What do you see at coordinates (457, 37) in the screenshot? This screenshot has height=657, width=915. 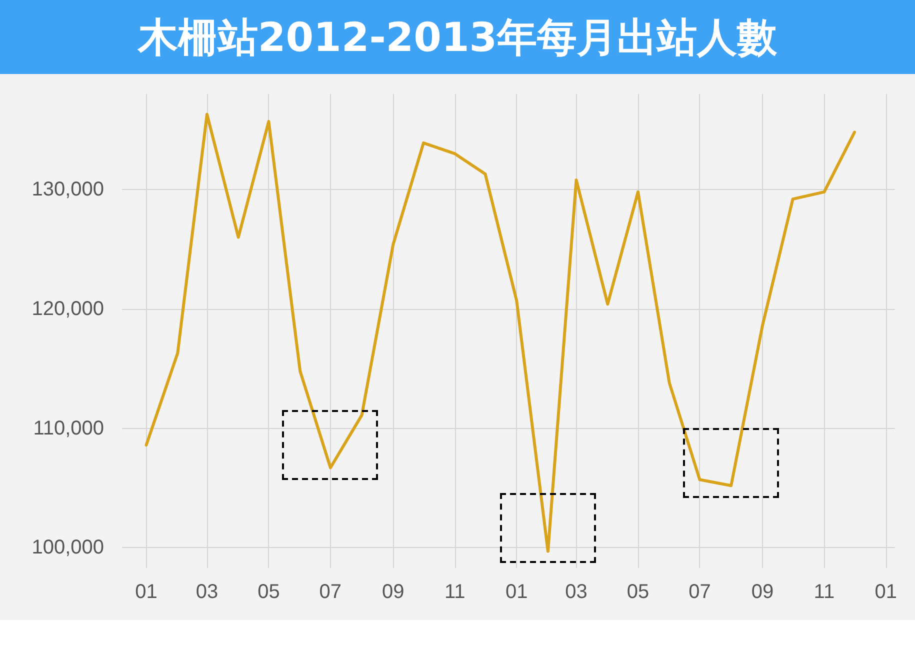 I see `chart-title: 木柵站2012-2013年每月出站人數` at bounding box center [457, 37].